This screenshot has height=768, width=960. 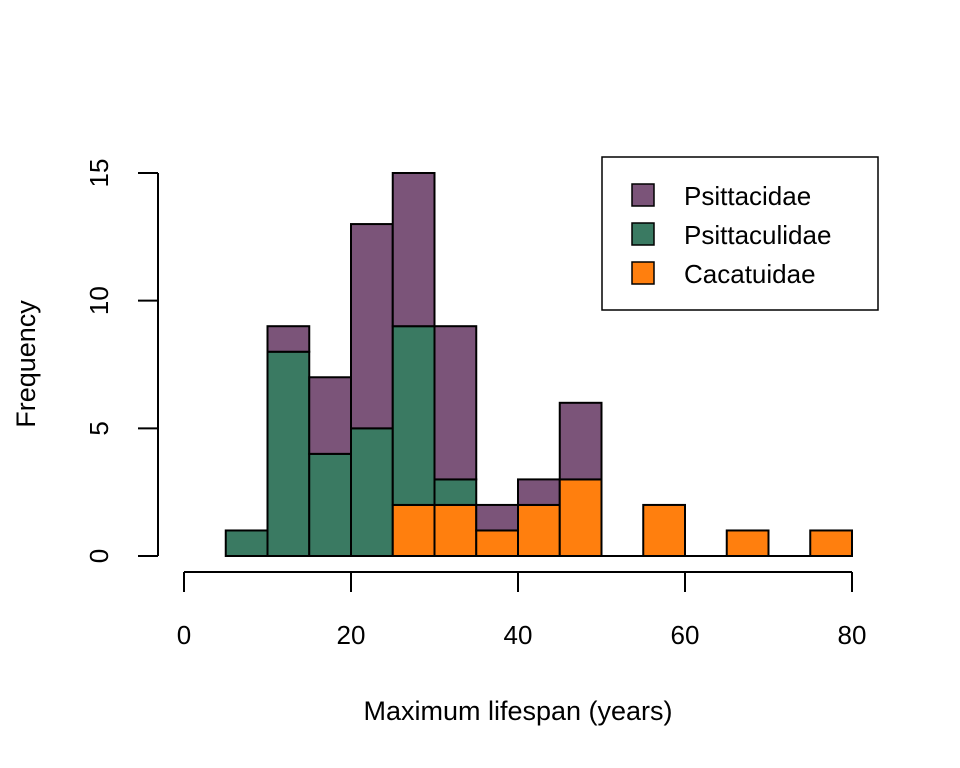 What do you see at coordinates (643, 273) in the screenshot?
I see `legend-swatch-cacatuidae` at bounding box center [643, 273].